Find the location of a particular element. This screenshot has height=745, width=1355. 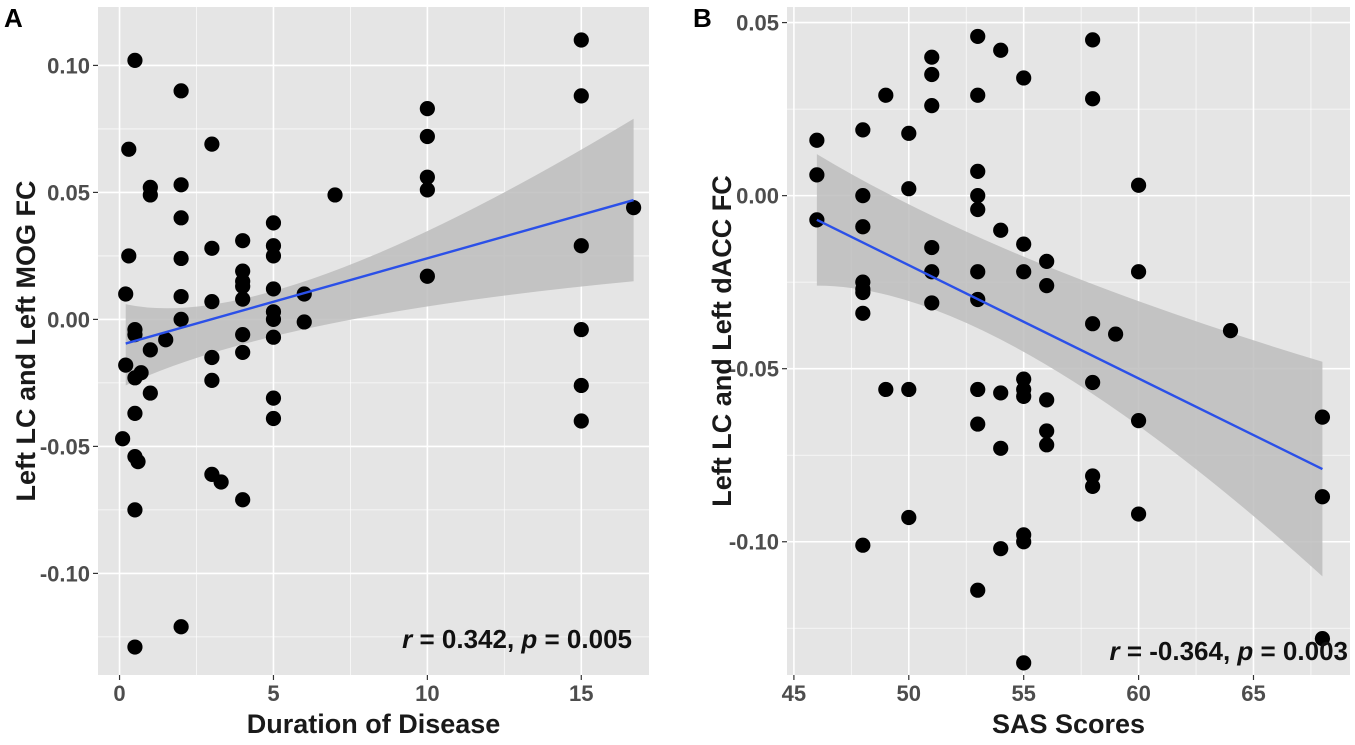

panel-b-y-tick-label: -0.05 is located at coordinates (754, 369).